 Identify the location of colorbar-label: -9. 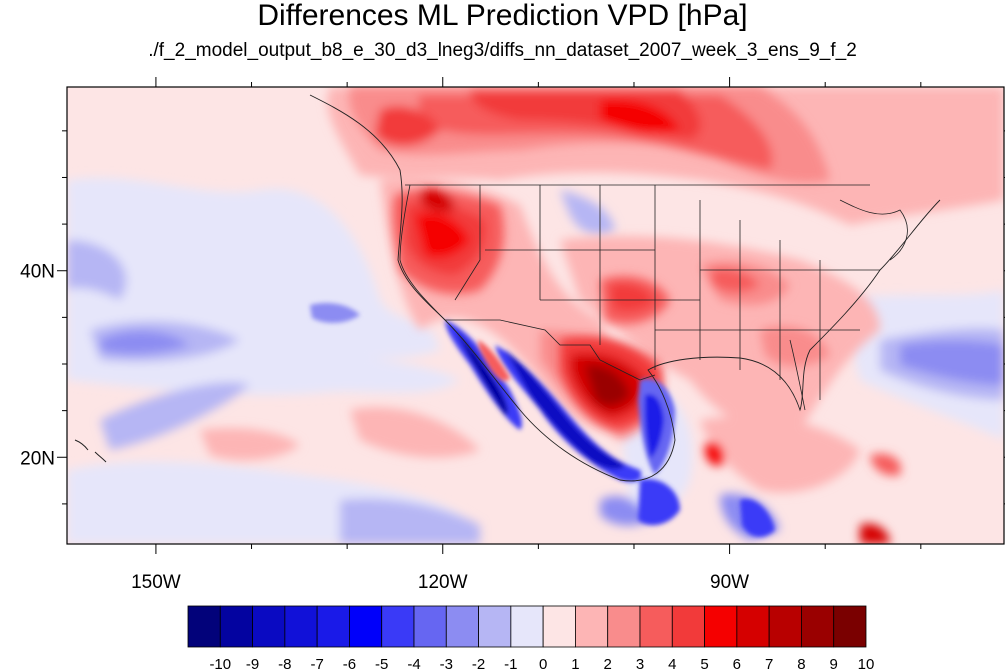
(252, 664).